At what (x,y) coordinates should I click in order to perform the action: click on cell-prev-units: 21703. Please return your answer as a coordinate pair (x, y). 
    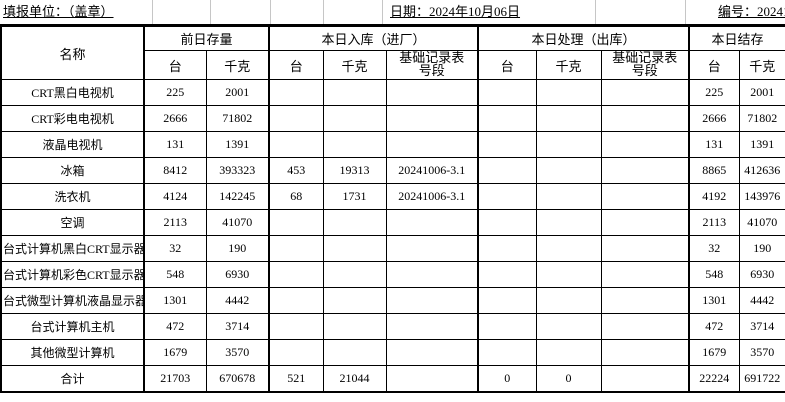
    Looking at the image, I should click on (175, 378).